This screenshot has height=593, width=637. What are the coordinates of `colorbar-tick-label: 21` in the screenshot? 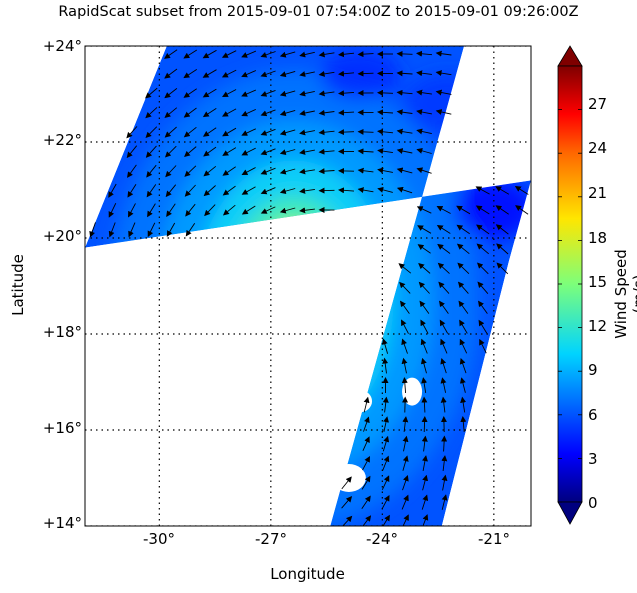 It's located at (598, 193).